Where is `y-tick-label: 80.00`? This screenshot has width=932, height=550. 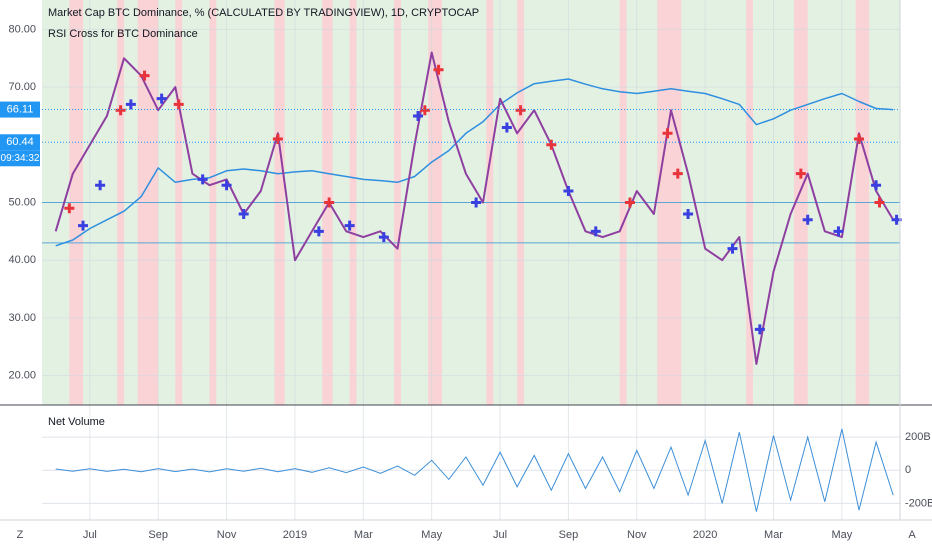
y-tick-label: 80.00 is located at coordinates (22, 29).